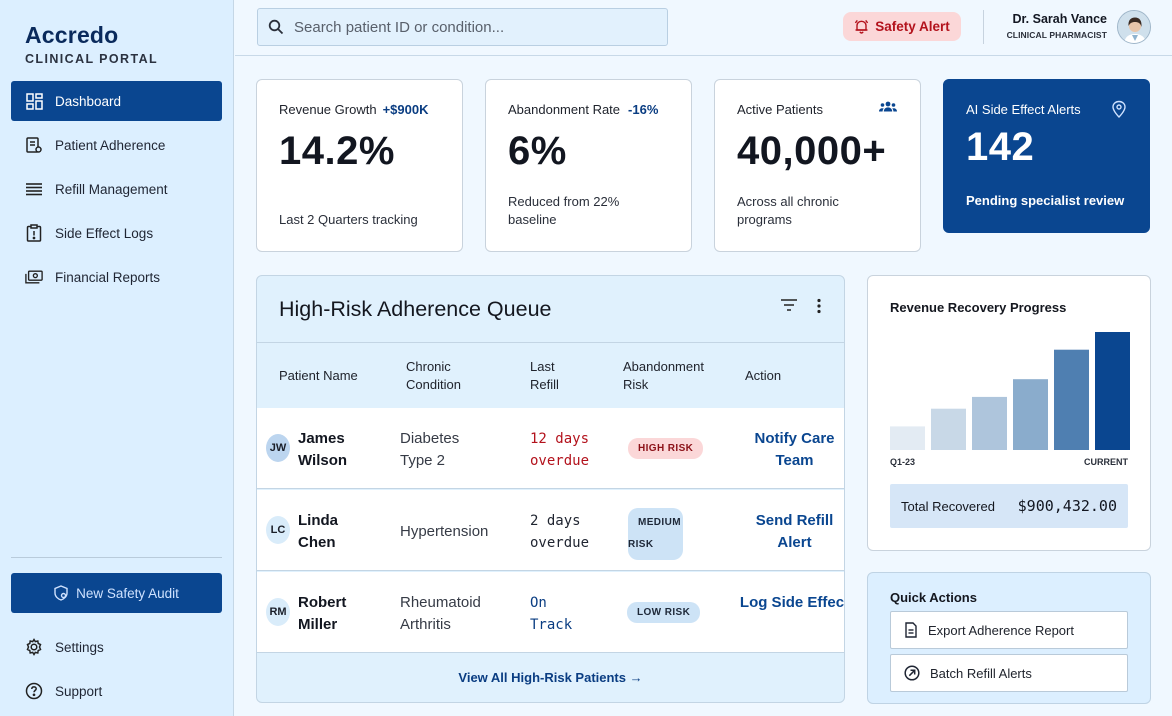 Image resolution: width=1172 pixels, height=716 pixels. I want to click on x-tick-first: Q1-23, so click(903, 462).